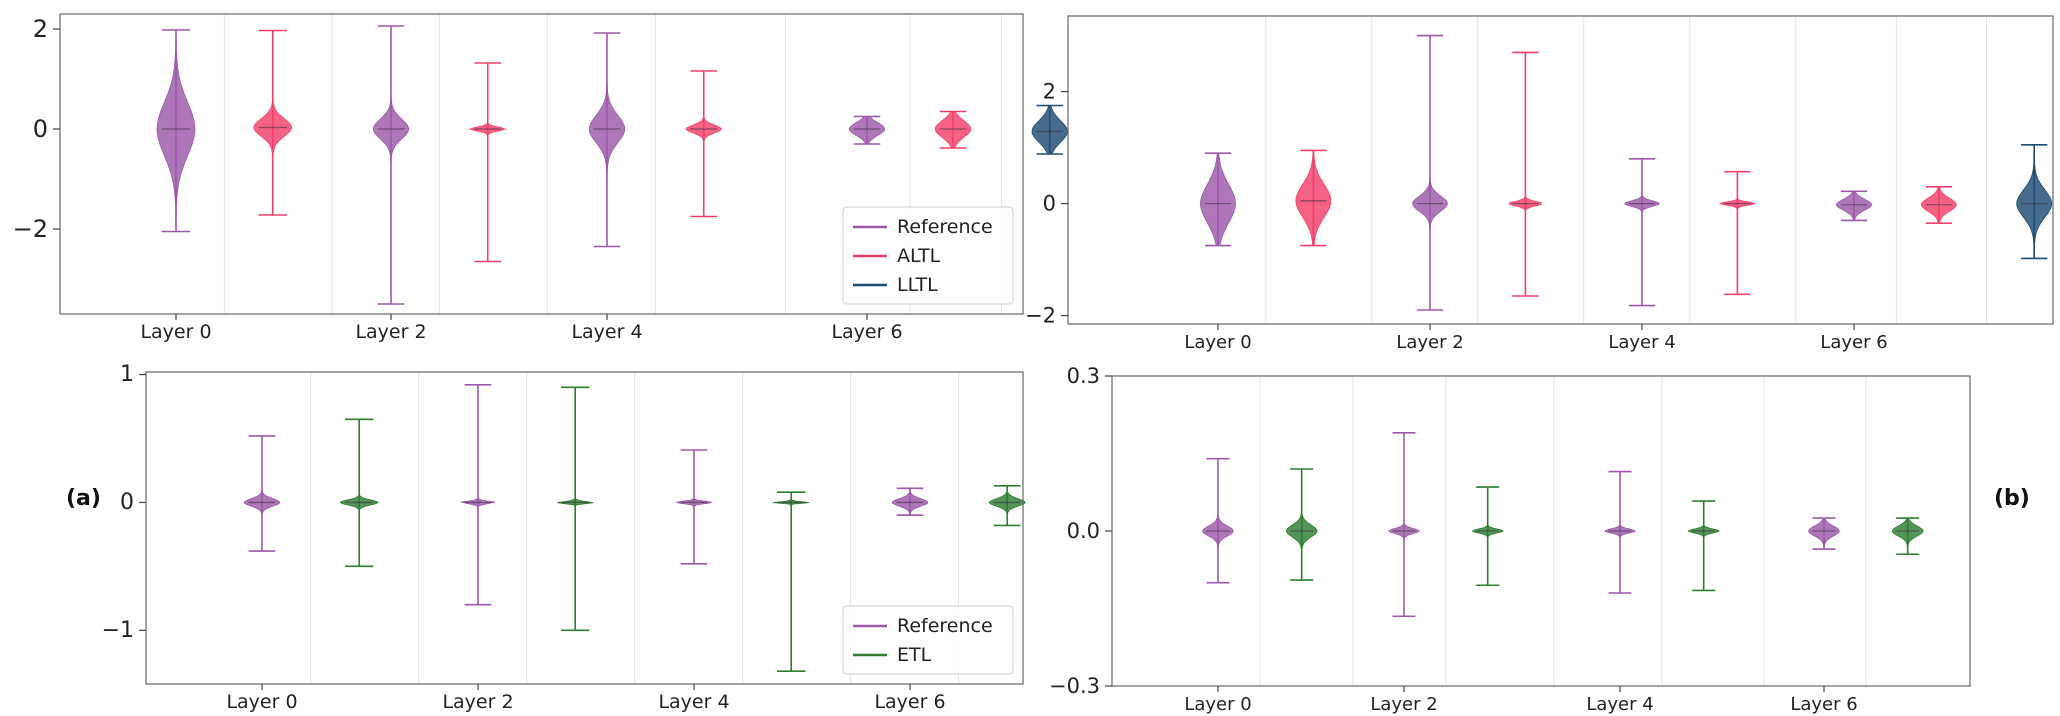 The image size is (2060, 716). I want to click on legend: Reference ALTL LLTL, so click(928, 255).